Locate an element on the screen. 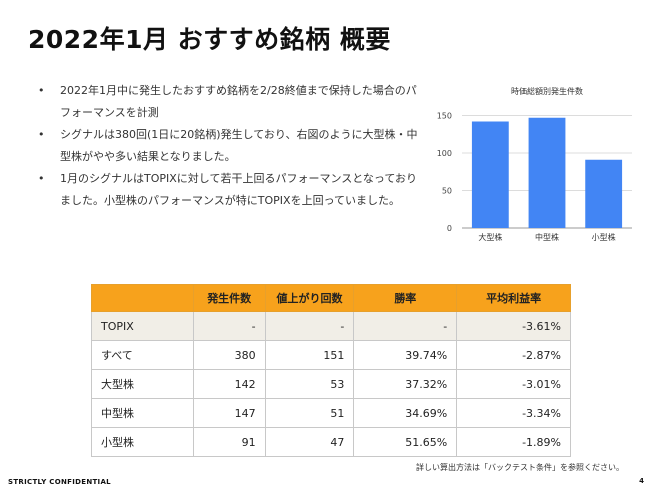 The height and width of the screenshot is (493, 656). chart-title: 時価総額別発生件数 is located at coordinates (547, 91).